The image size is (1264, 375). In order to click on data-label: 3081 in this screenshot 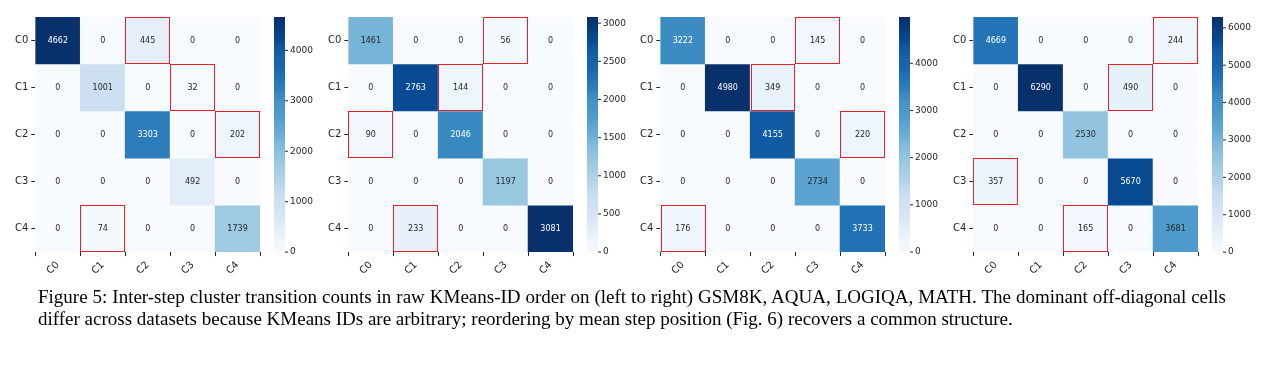, I will do `click(550, 228)`.